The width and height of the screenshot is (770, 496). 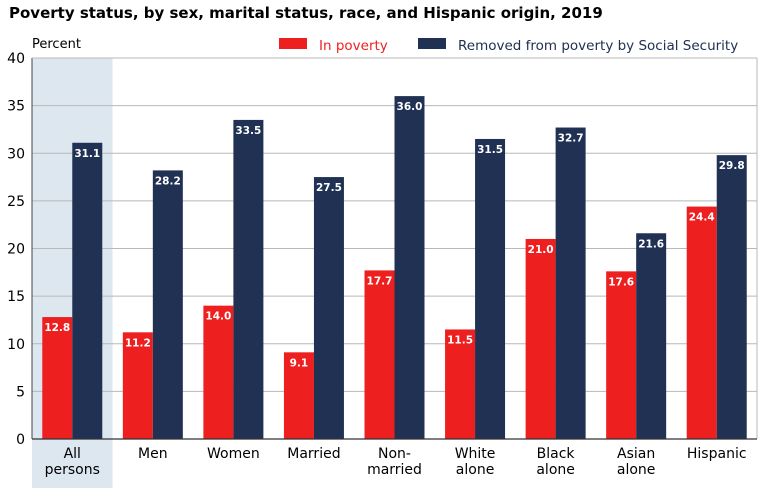 What do you see at coordinates (475, 462) in the screenshot?
I see `x-category-label: White alone` at bounding box center [475, 462].